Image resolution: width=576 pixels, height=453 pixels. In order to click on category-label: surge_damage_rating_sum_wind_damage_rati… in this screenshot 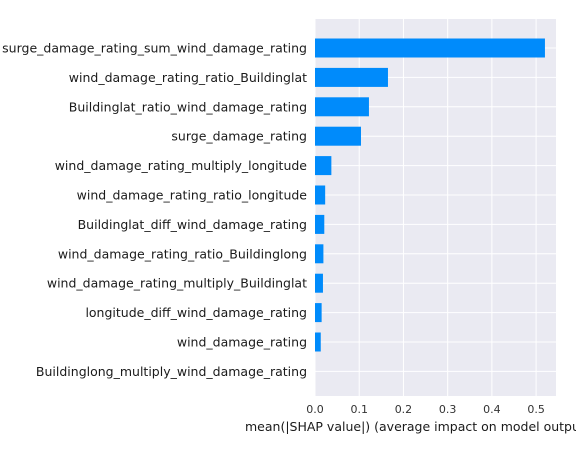, I will do `click(154, 48)`.